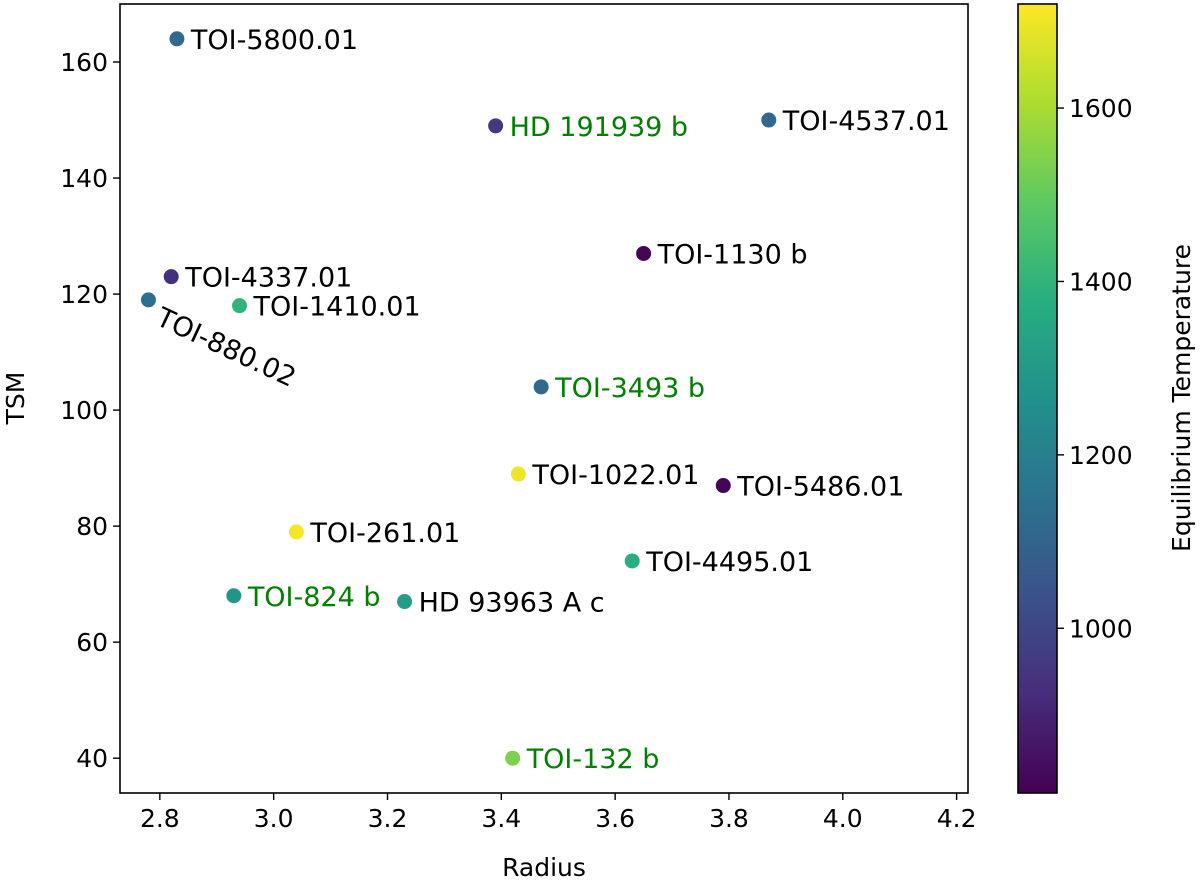 The image size is (1200, 882). Describe the element at coordinates (84, 410) in the screenshot. I see `y-tick-label: 100` at that location.